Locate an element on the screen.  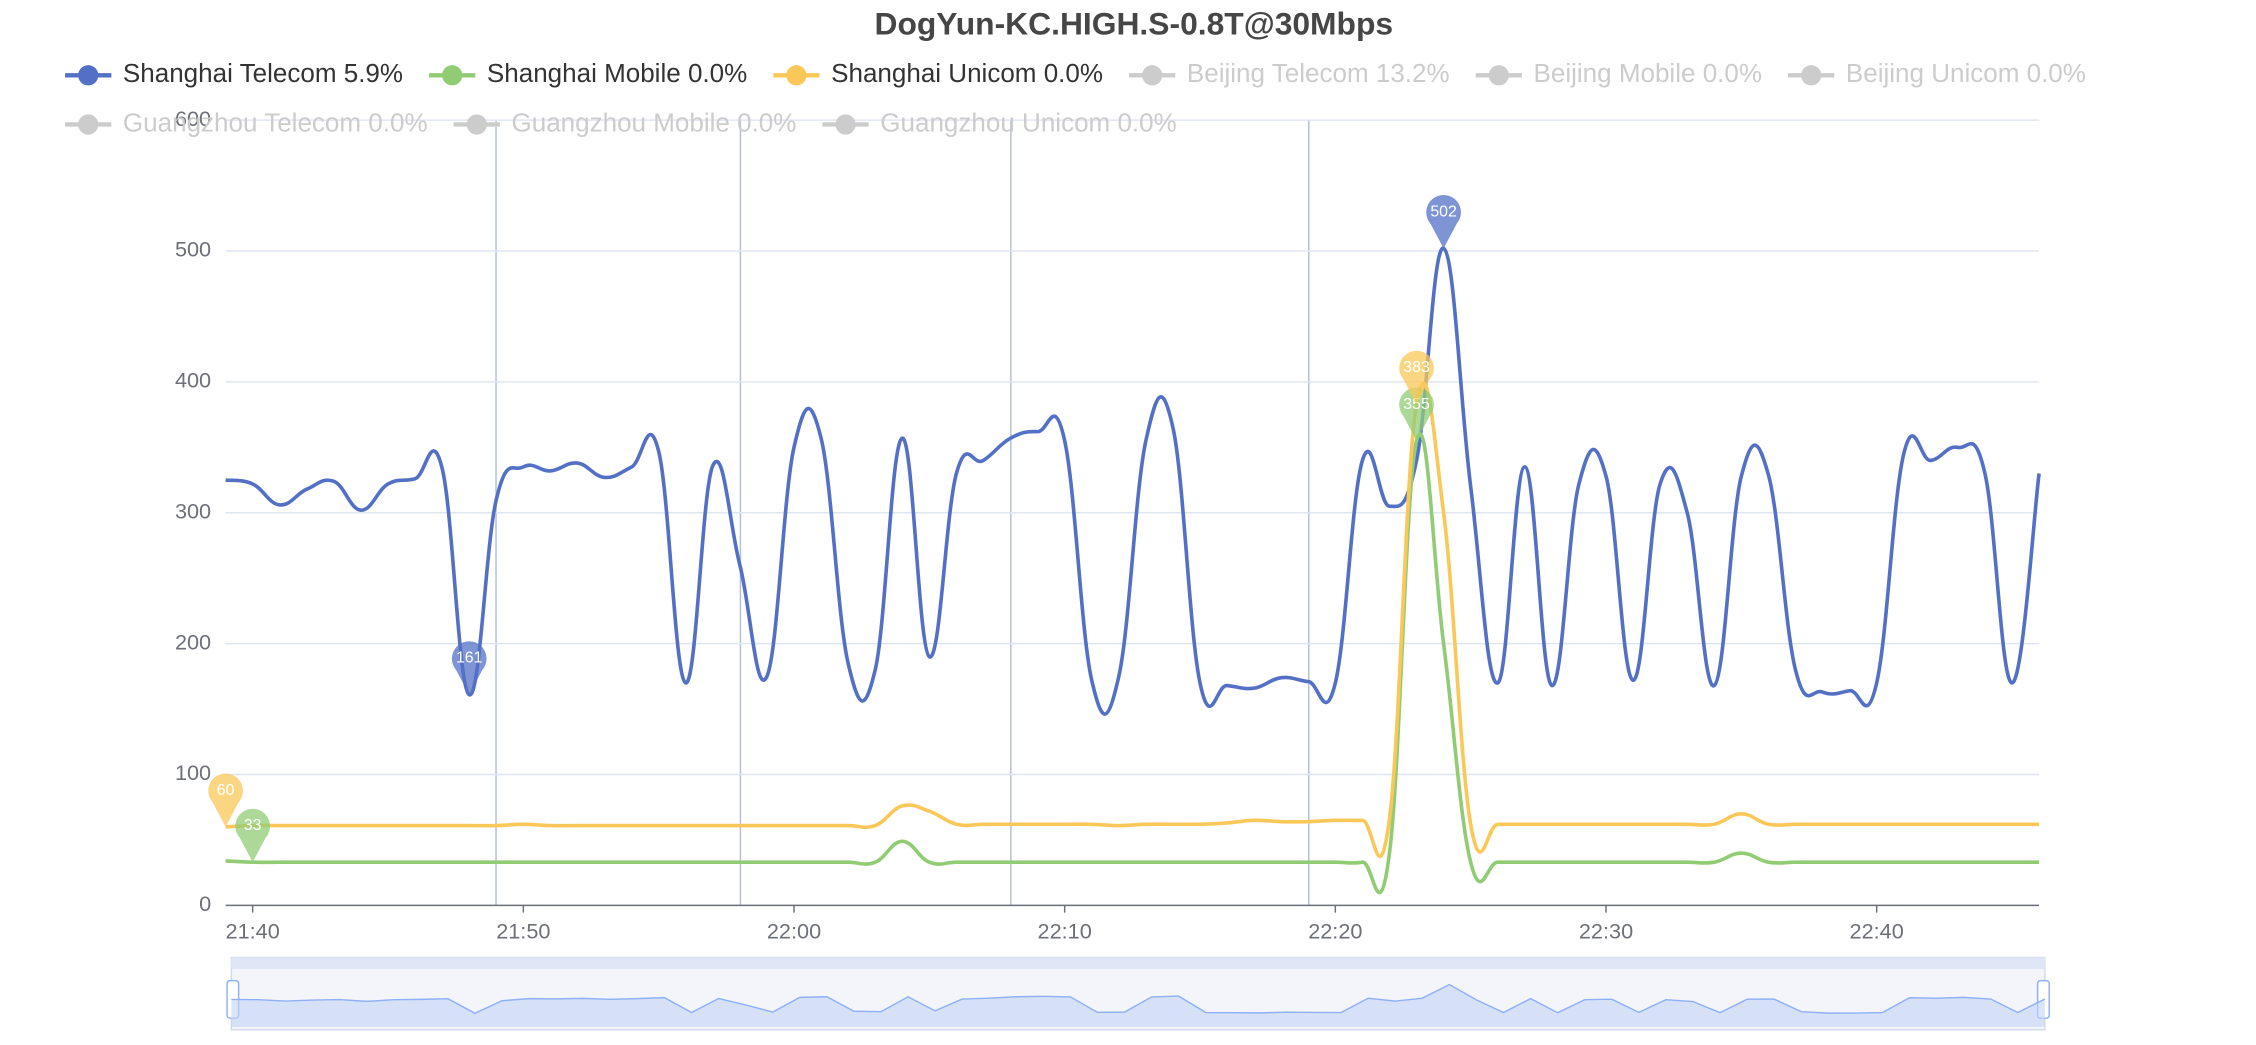
mark-point: 161 is located at coordinates (469, 668).